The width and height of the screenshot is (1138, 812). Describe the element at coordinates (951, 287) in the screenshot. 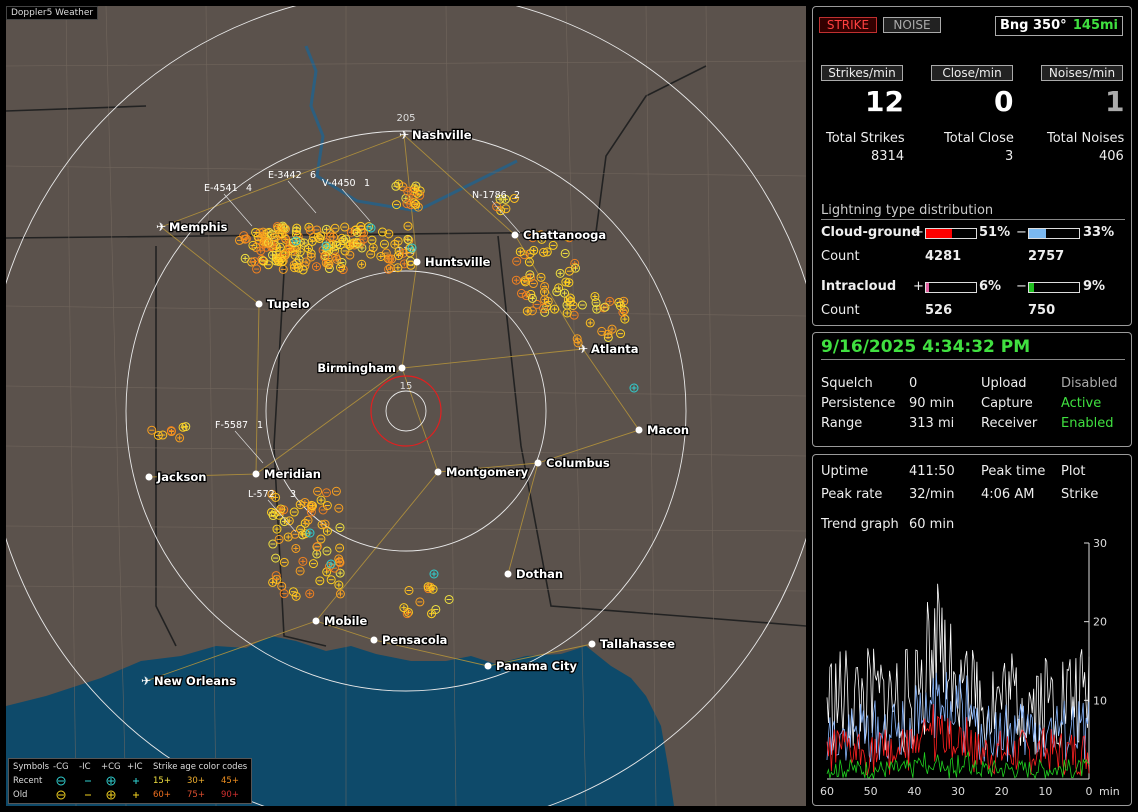

I see `ic-positive-bar` at that location.